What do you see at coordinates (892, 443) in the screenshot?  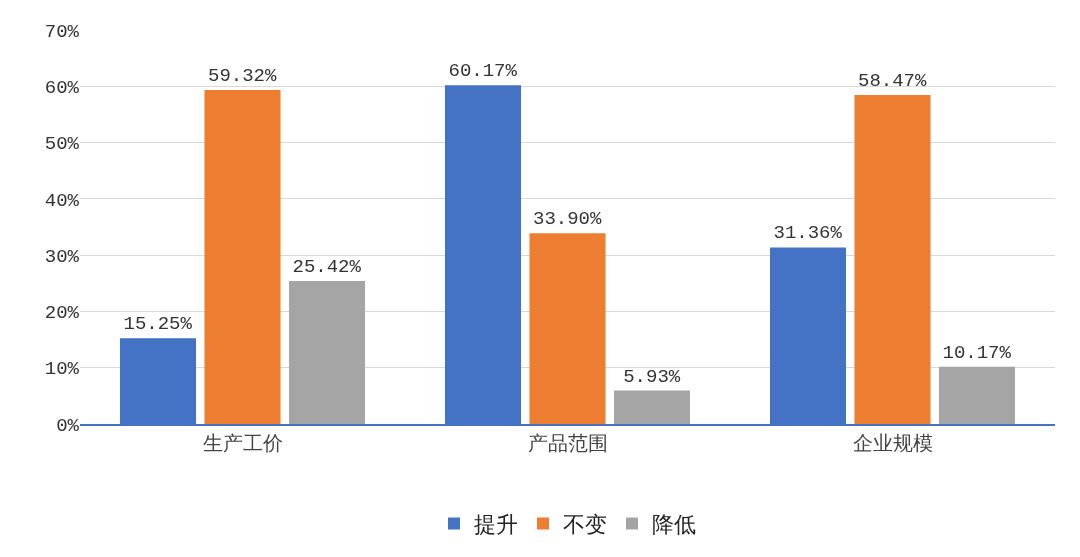 I see `x-tick-label: 企业规模` at bounding box center [892, 443].